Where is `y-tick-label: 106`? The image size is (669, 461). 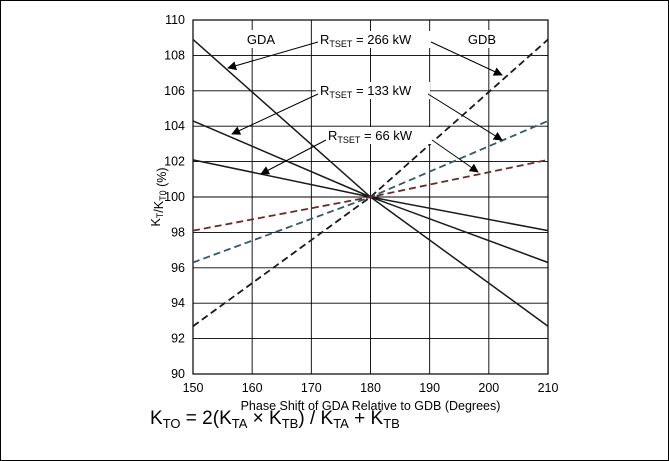 y-tick-label: 106 is located at coordinates (174, 91).